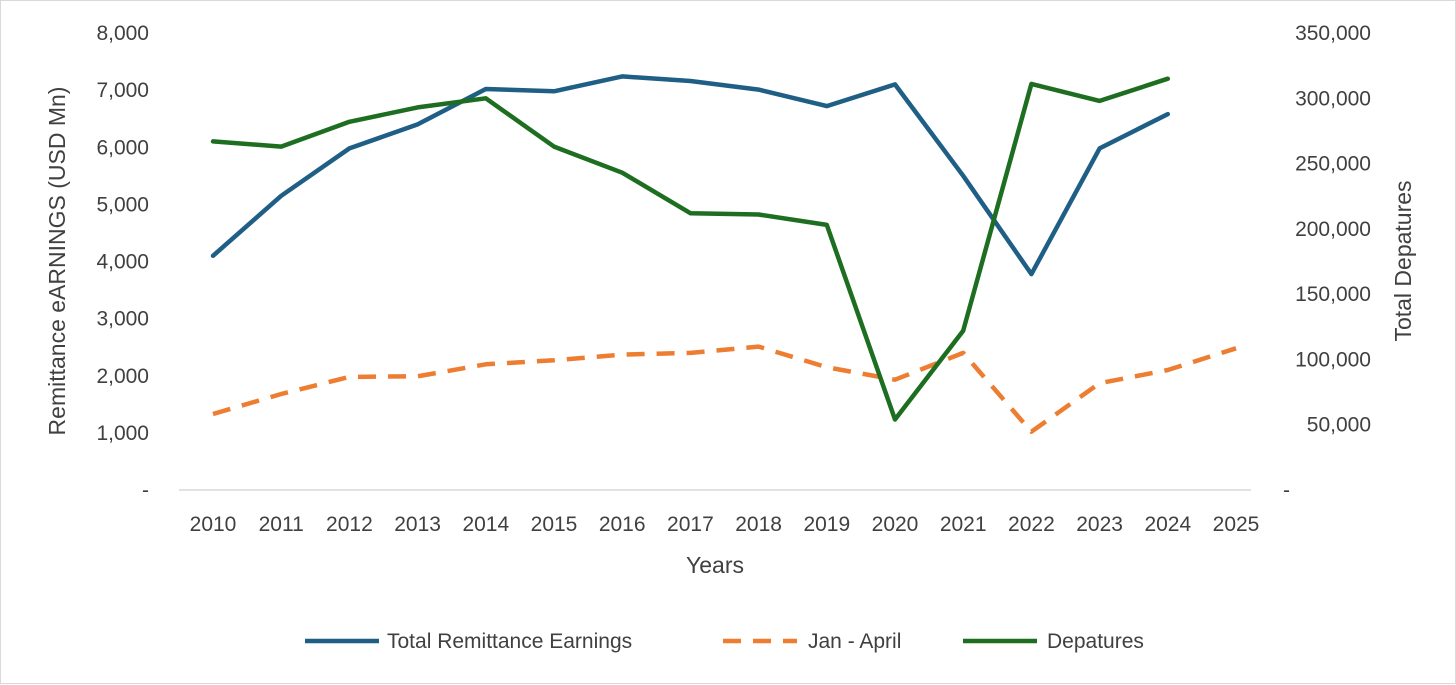  Describe the element at coordinates (1333, 359) in the screenshot. I see `right-tick-label: 100,000` at that location.